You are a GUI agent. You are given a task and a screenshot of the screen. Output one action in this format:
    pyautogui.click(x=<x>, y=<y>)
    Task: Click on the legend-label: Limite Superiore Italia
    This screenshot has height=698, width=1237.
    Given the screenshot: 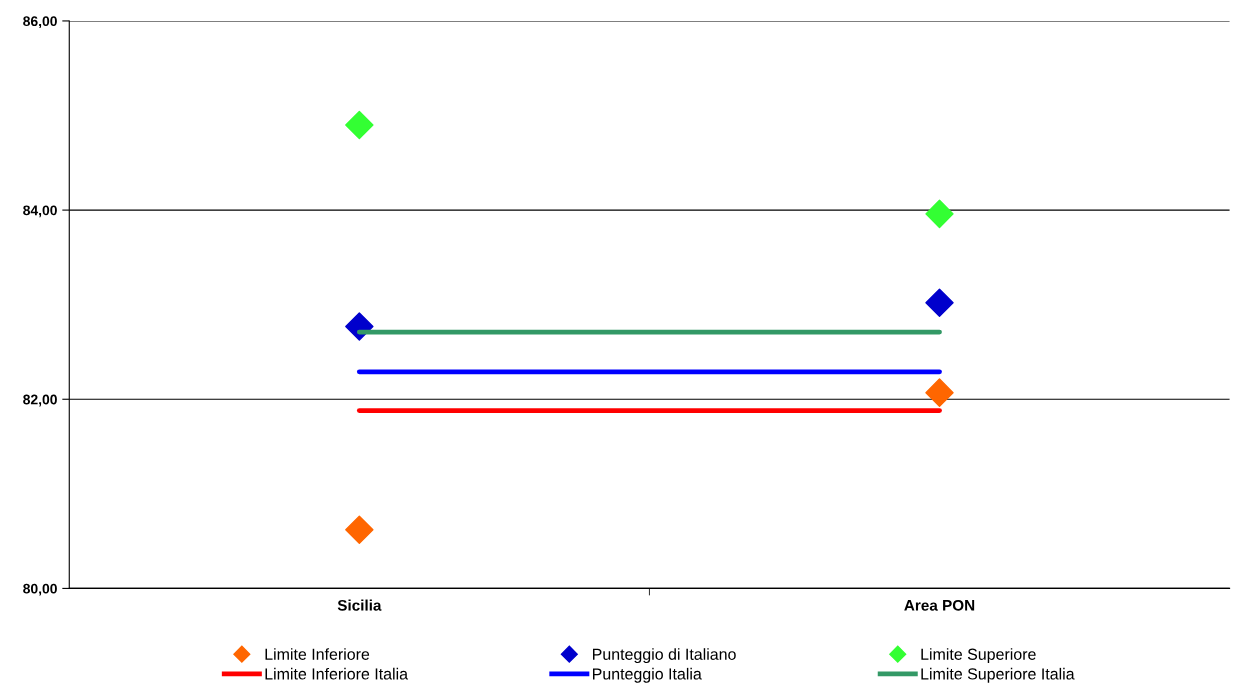 What is the action you would take?
    pyautogui.click(x=998, y=675)
    